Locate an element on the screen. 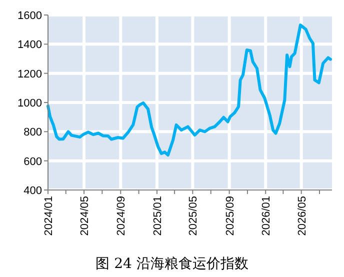  y-tick-label: 800 is located at coordinates (33, 132).